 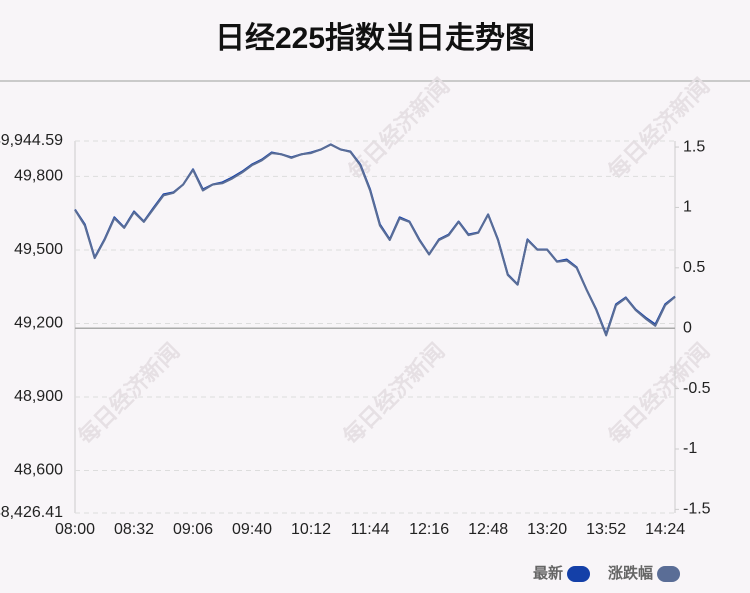 I want to click on x-tick-label: 10:12, so click(x=311, y=529).